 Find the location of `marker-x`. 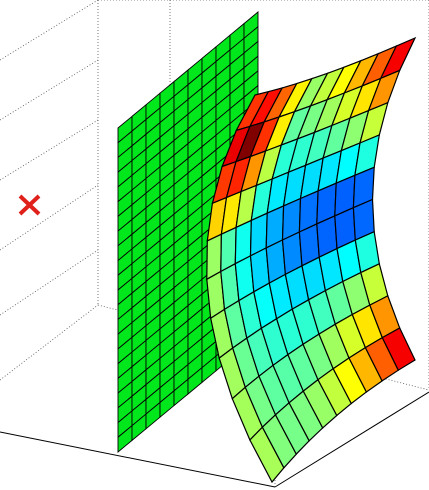

marker-x is located at coordinates (29, 205).